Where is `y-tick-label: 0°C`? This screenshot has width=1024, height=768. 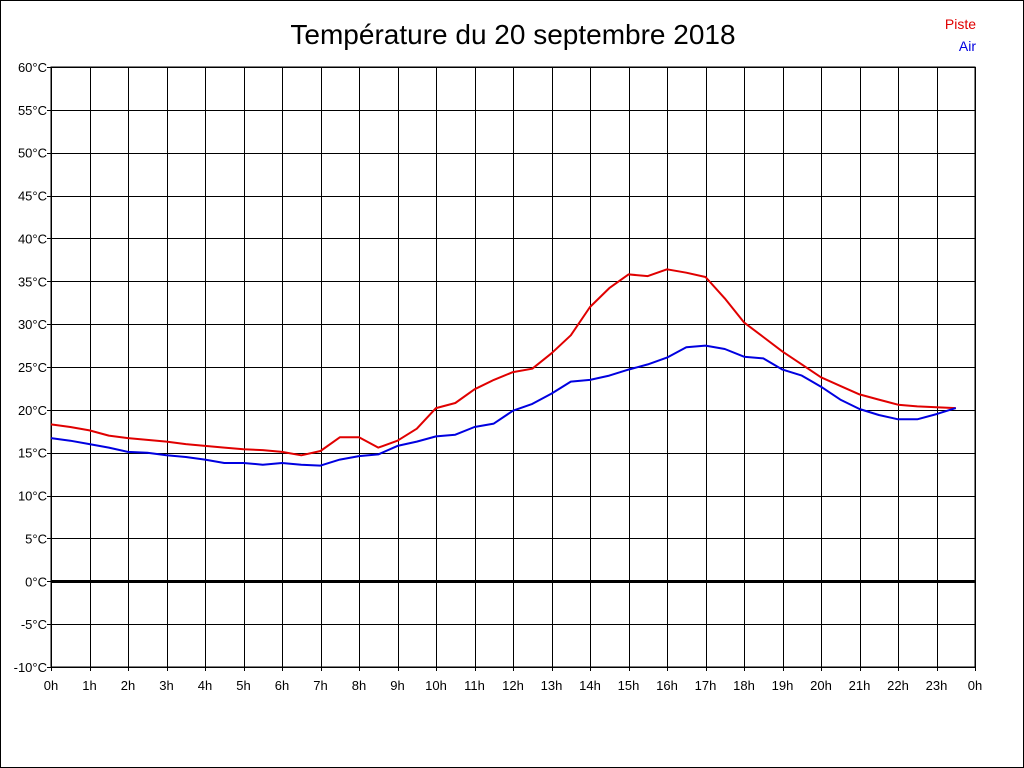 y-tick-label: 0°C is located at coordinates (36, 581).